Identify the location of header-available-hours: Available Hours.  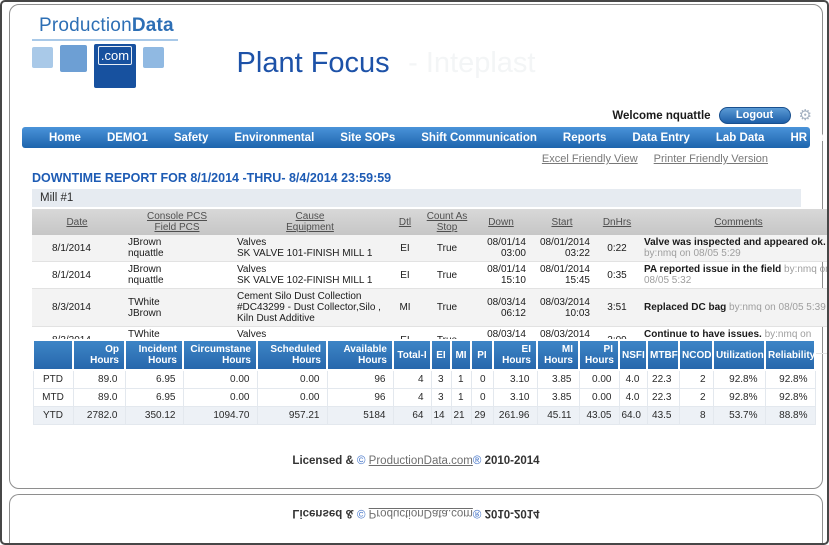
(360, 355).